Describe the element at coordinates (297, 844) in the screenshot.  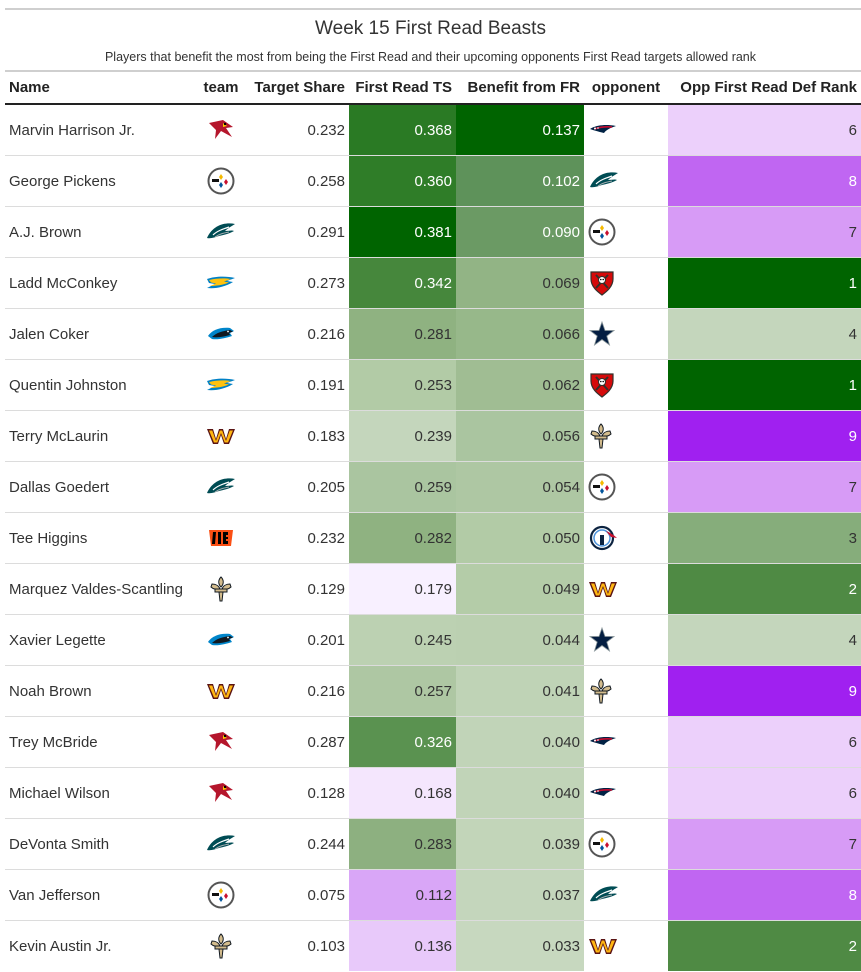
I see `target-share-value: 0.244` at that location.